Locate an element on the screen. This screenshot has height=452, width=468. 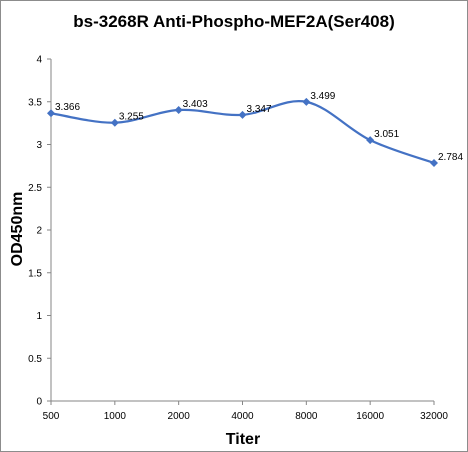
data-label: 3.051 is located at coordinates (386, 134).